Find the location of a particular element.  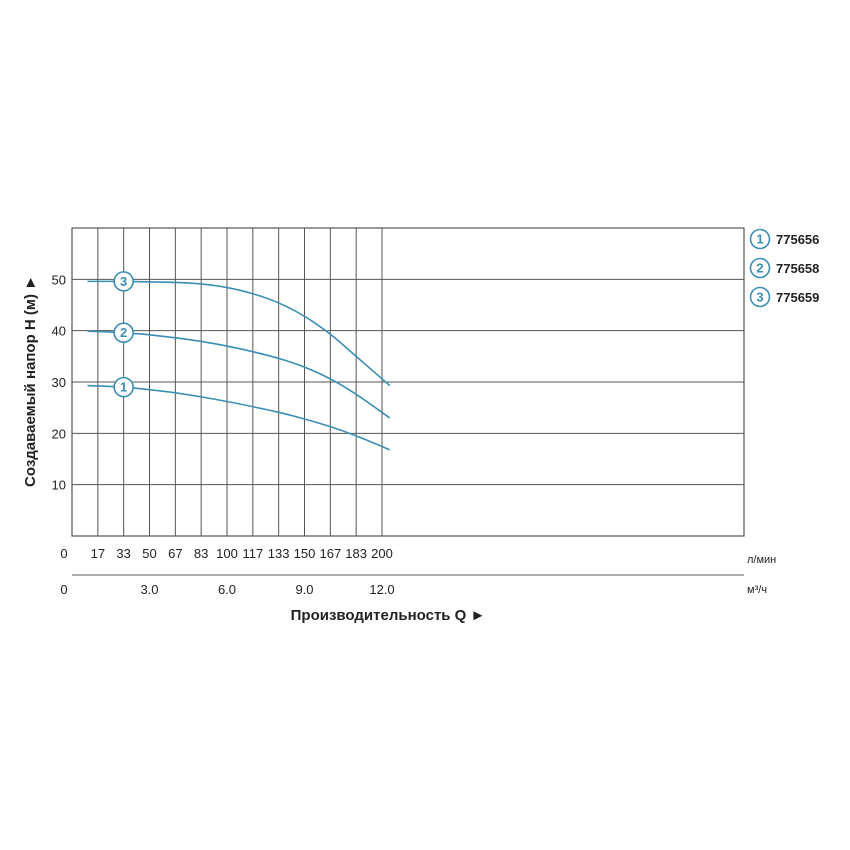

x-tick-label-primary: 117 is located at coordinates (252, 553).